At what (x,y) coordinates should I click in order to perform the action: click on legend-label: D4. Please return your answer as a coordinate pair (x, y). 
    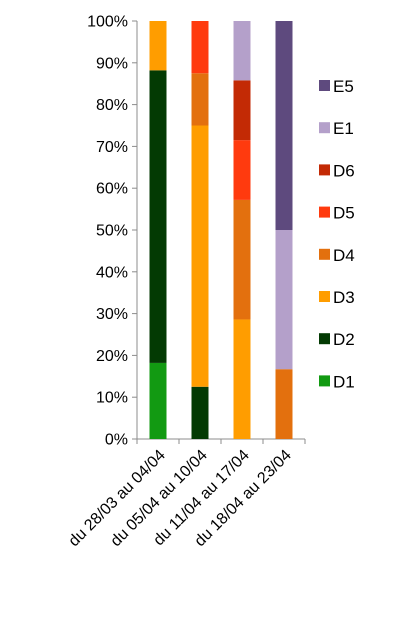
    Looking at the image, I should click on (344, 255).